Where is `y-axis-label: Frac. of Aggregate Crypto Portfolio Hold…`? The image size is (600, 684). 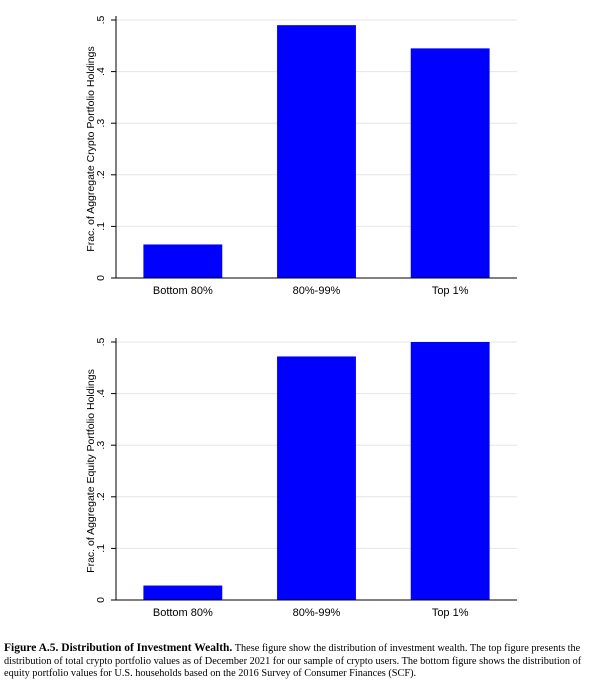
y-axis-label: Frac. of Aggregate Crypto Portfolio Hold… is located at coordinates (91, 148).